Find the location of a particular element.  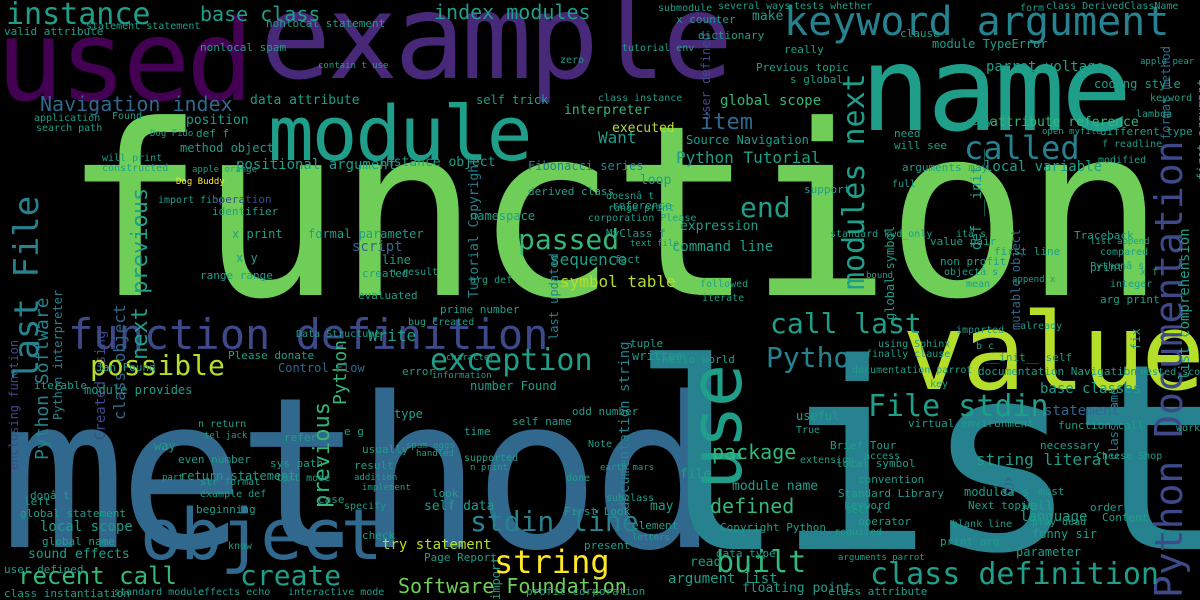

word-documentation-parrot: documentation parrot is located at coordinates (912, 370).